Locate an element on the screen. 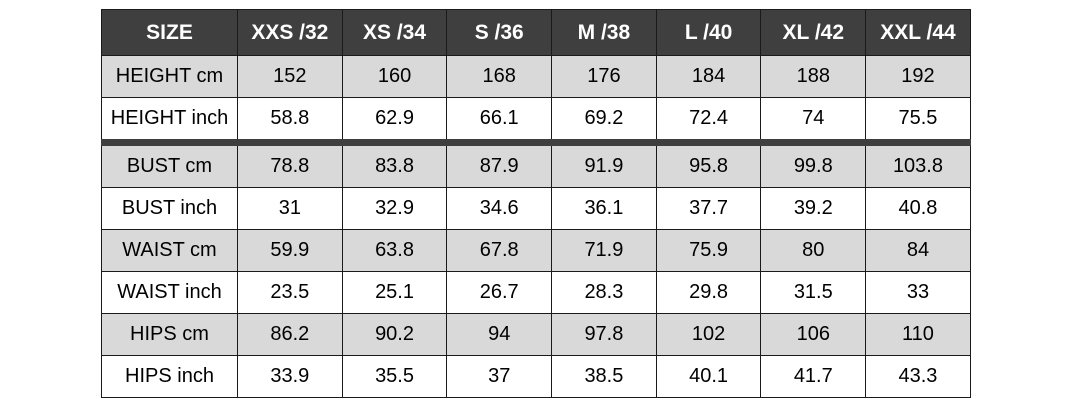 Image resolution: width=1080 pixels, height=409 pixels. table-cell: 41.7 is located at coordinates (813, 376).